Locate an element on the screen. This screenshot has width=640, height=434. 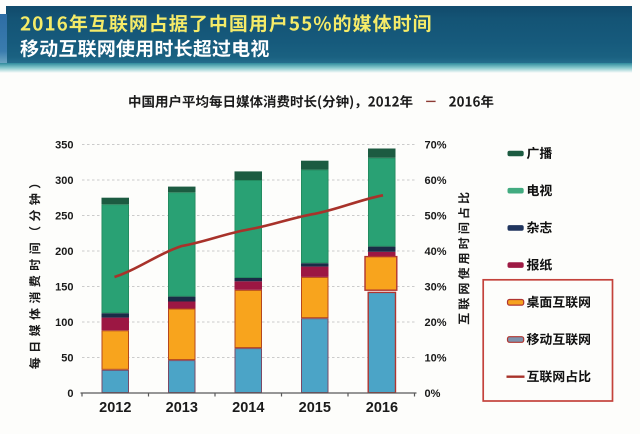
svg-text: 0% is located at coordinates (433, 394).